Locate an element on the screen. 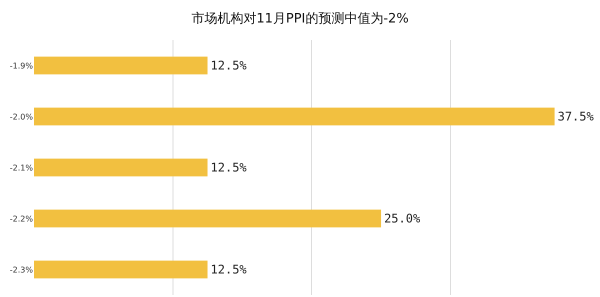 This screenshot has height=297, width=600. data-label: 37.5% is located at coordinates (576, 116).